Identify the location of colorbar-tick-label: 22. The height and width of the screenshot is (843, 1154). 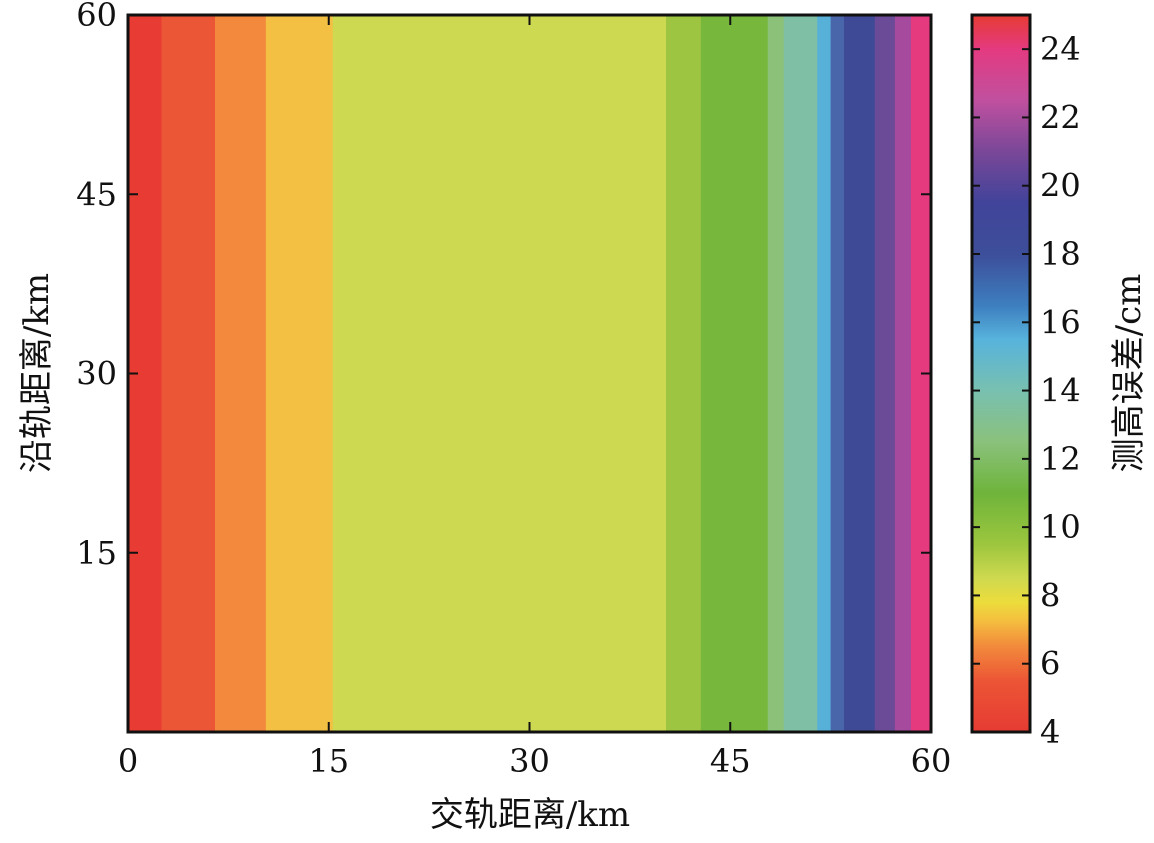
(1060, 117).